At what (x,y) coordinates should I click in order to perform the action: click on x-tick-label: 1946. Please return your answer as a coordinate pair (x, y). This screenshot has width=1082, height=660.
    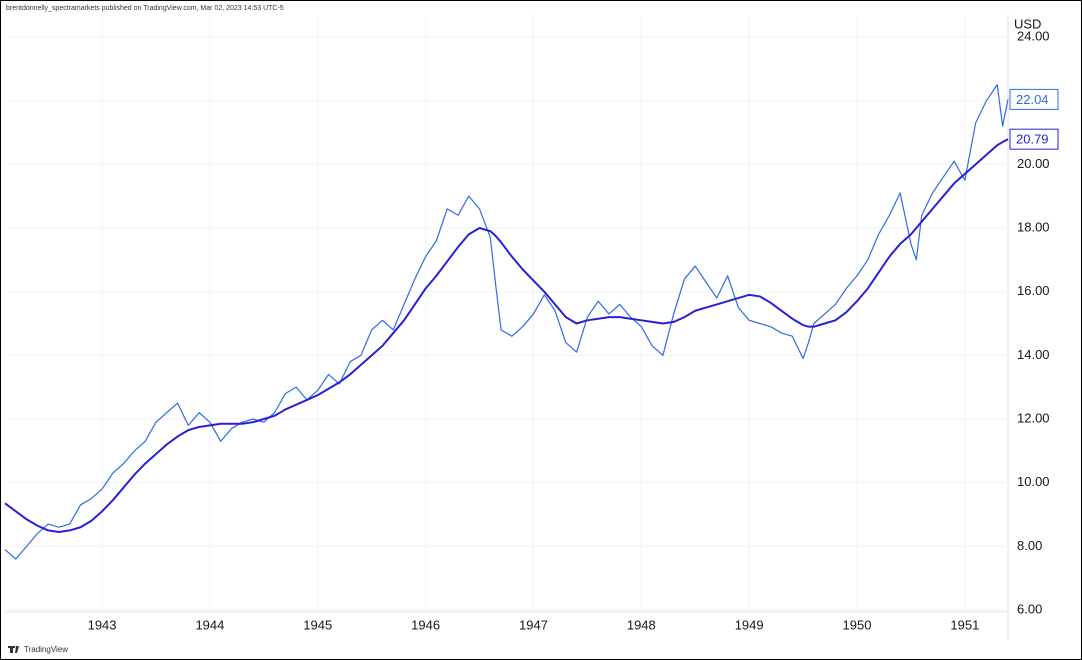
    Looking at the image, I should click on (425, 624).